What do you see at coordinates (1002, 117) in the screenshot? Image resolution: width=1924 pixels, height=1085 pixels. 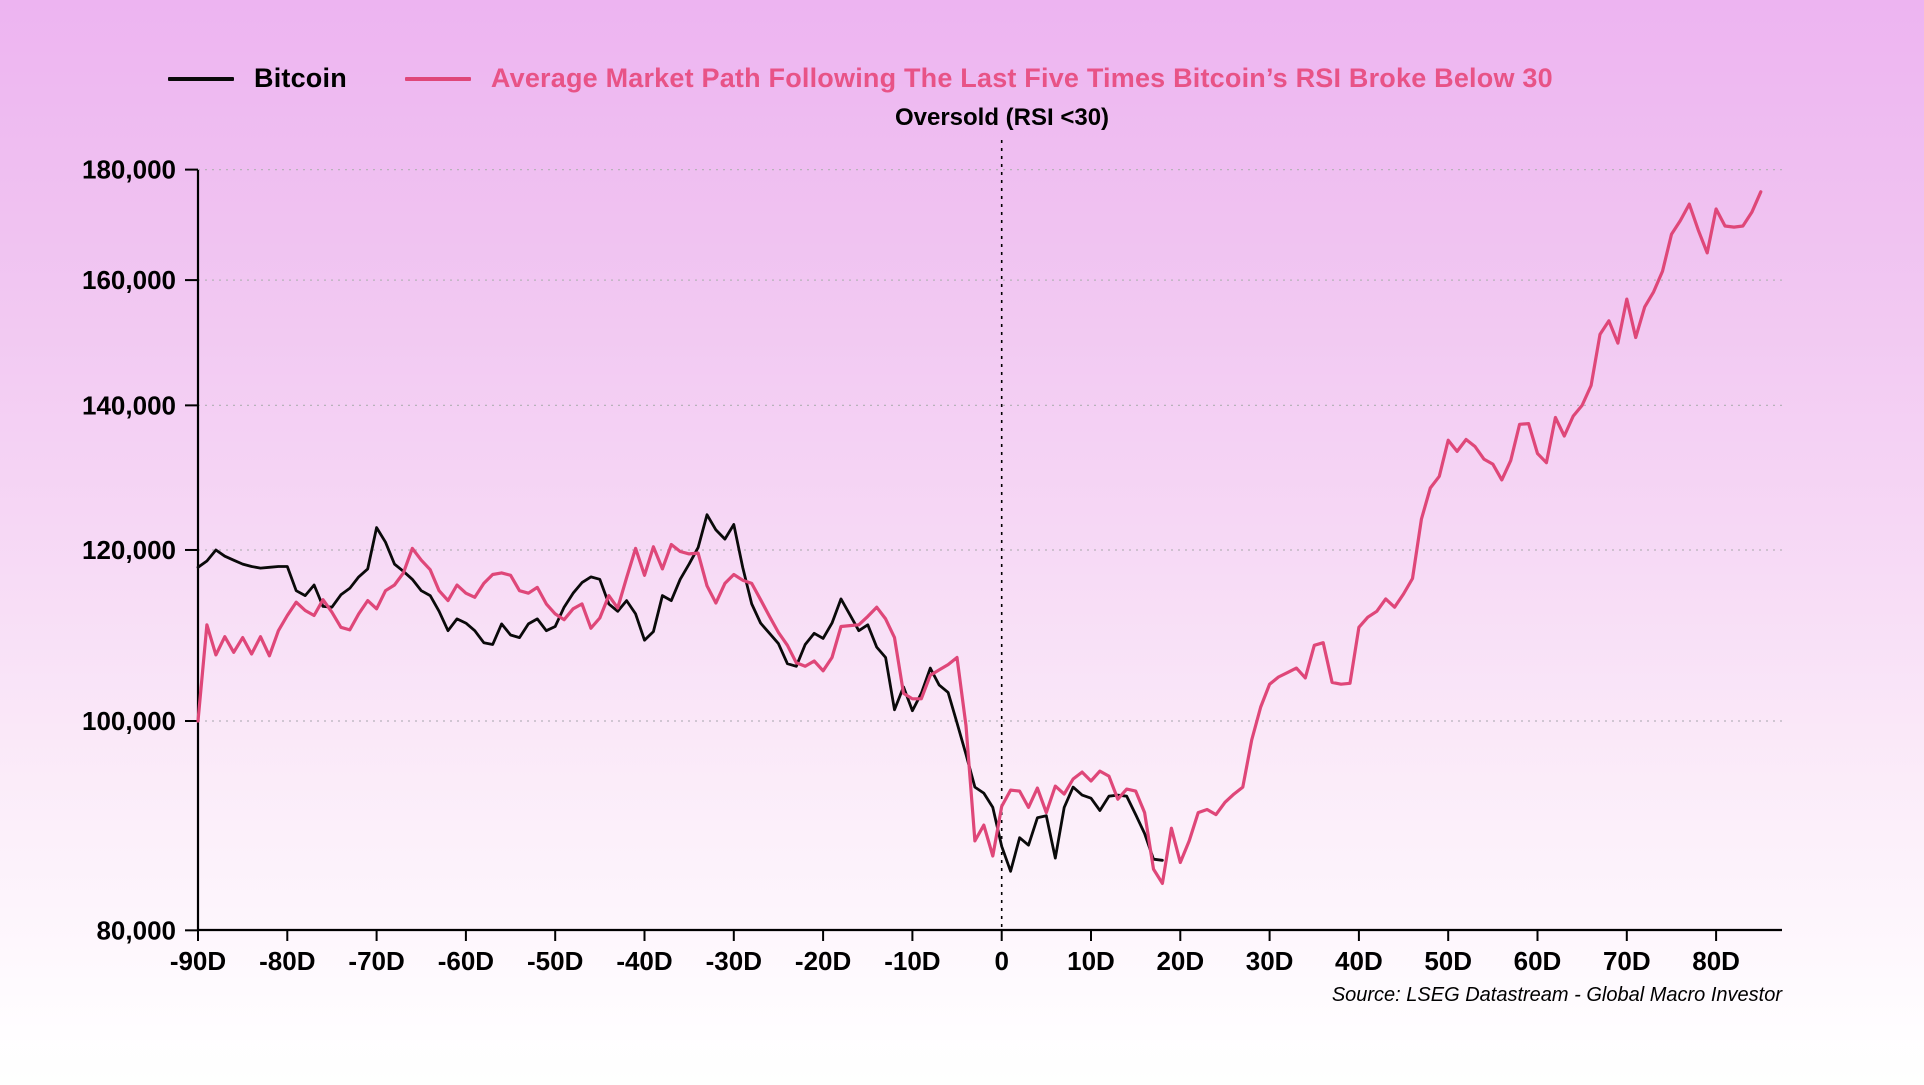 I see `oversold-annotation: Oversold (RSI <30)` at bounding box center [1002, 117].